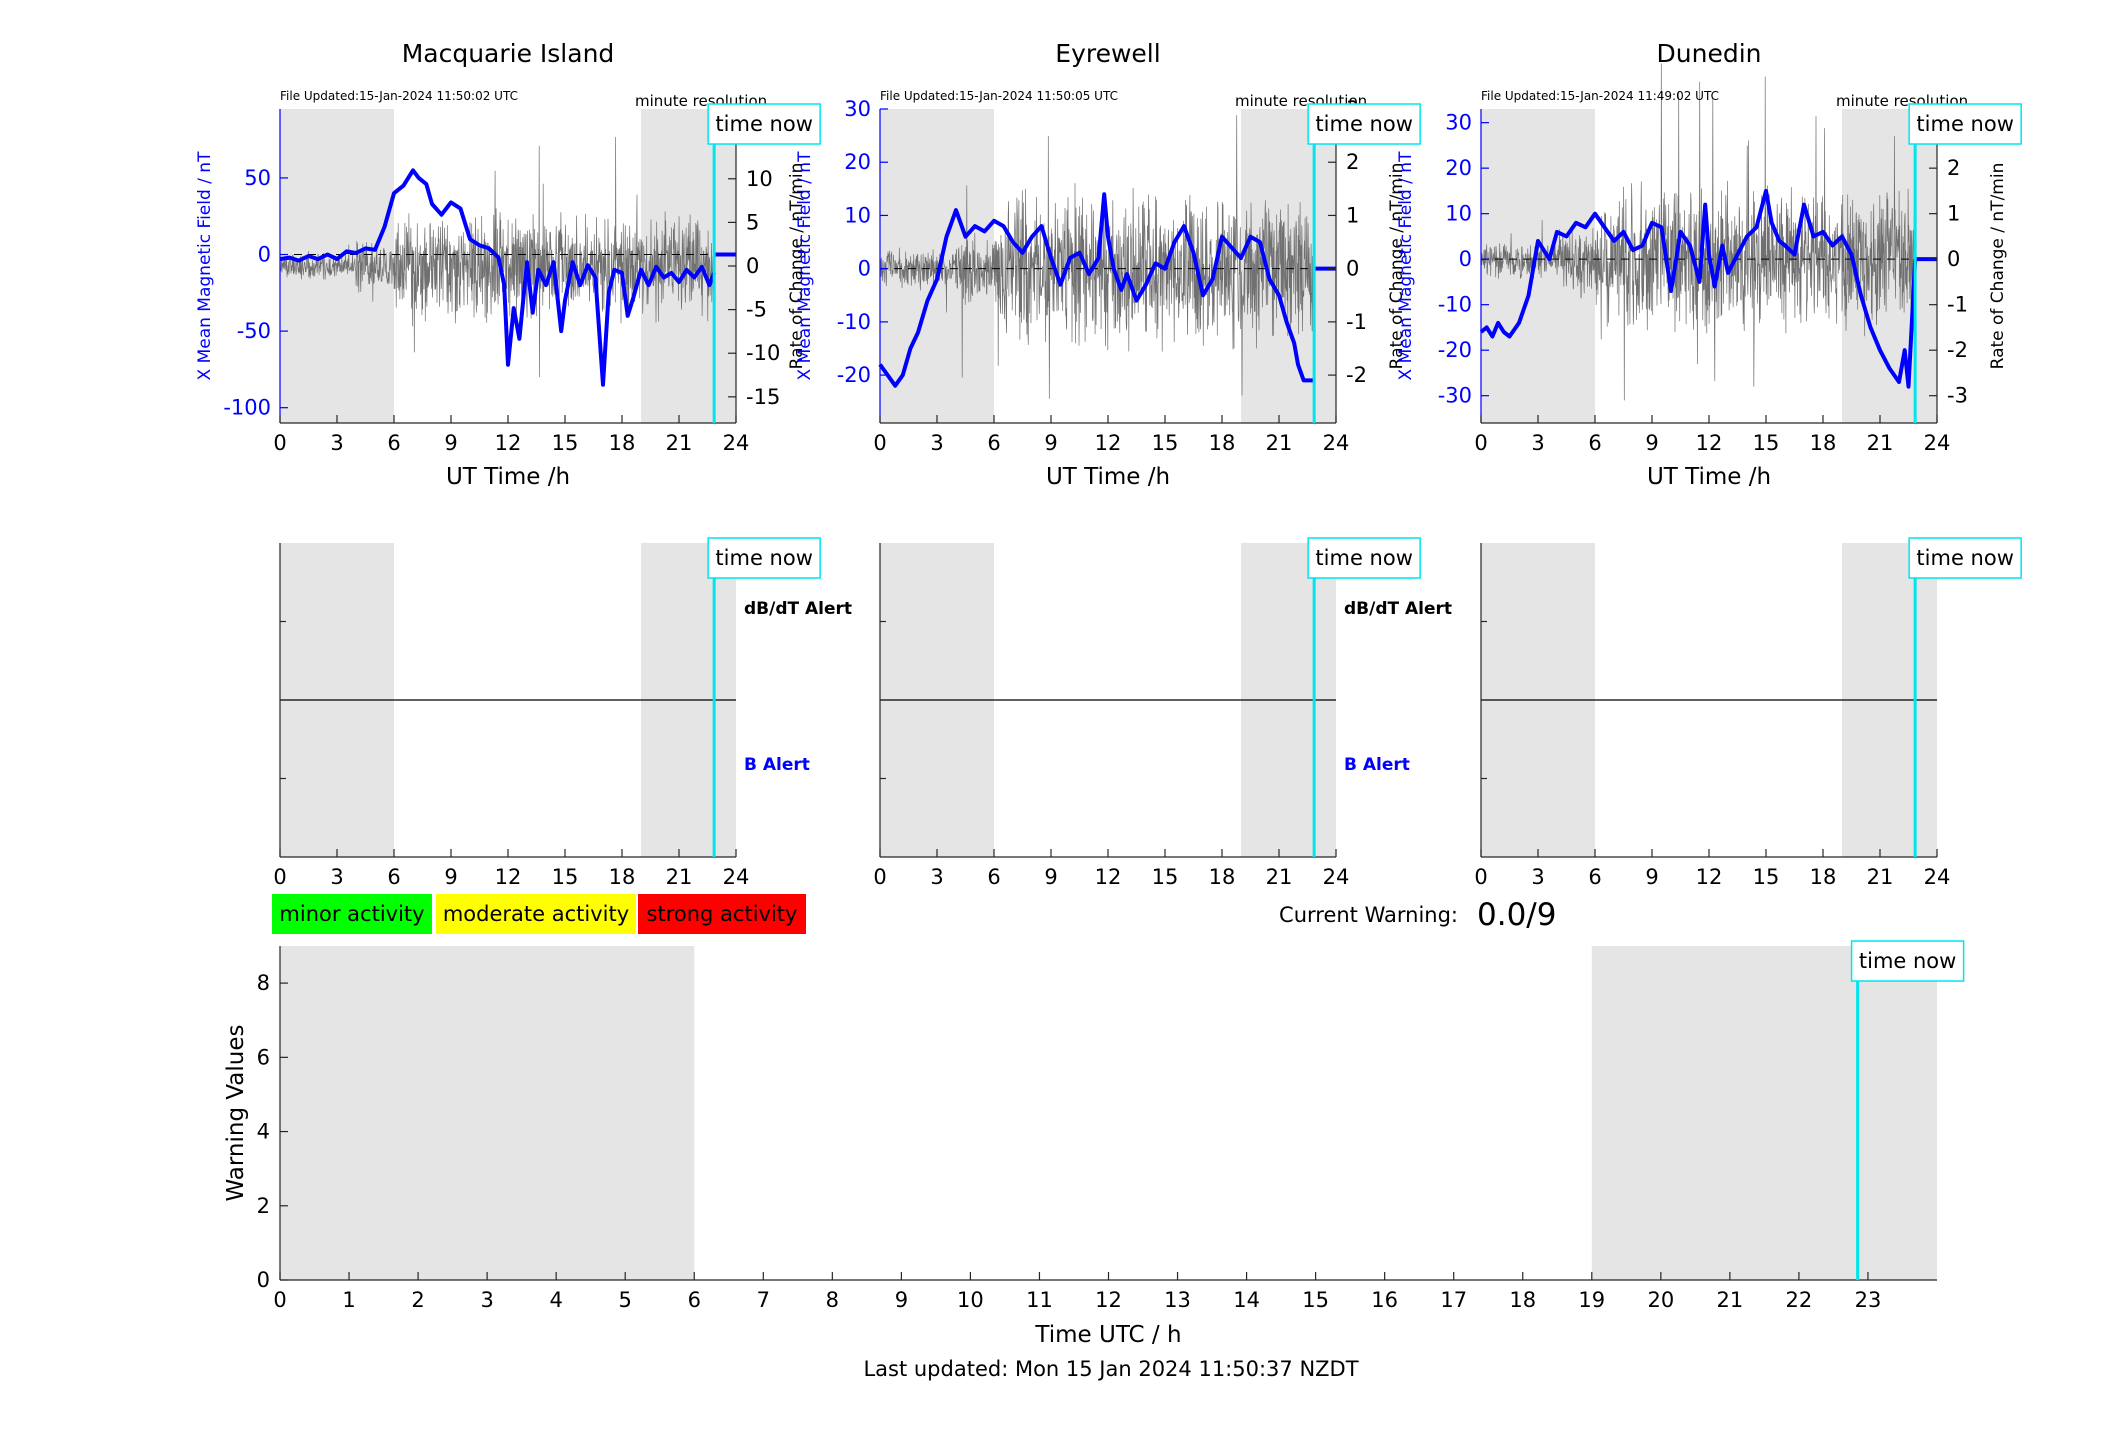 This screenshot has width=2117, height=1437. Describe the element at coordinates (1799, 1300) in the screenshot. I see `x-tick-label: 22` at that location.